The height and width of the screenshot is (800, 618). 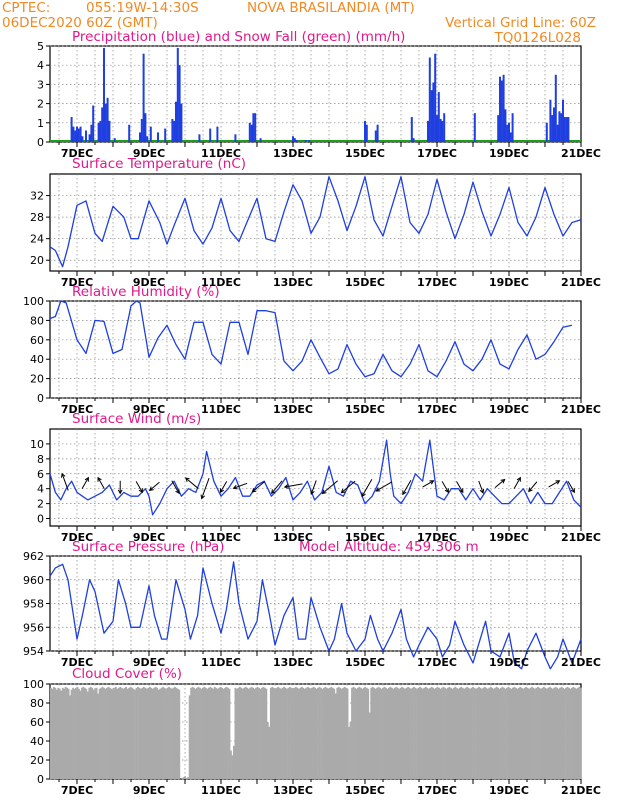 What do you see at coordinates (149, 282) in the screenshot?
I see `x-tick-label: 9DEC` at bounding box center [149, 282].